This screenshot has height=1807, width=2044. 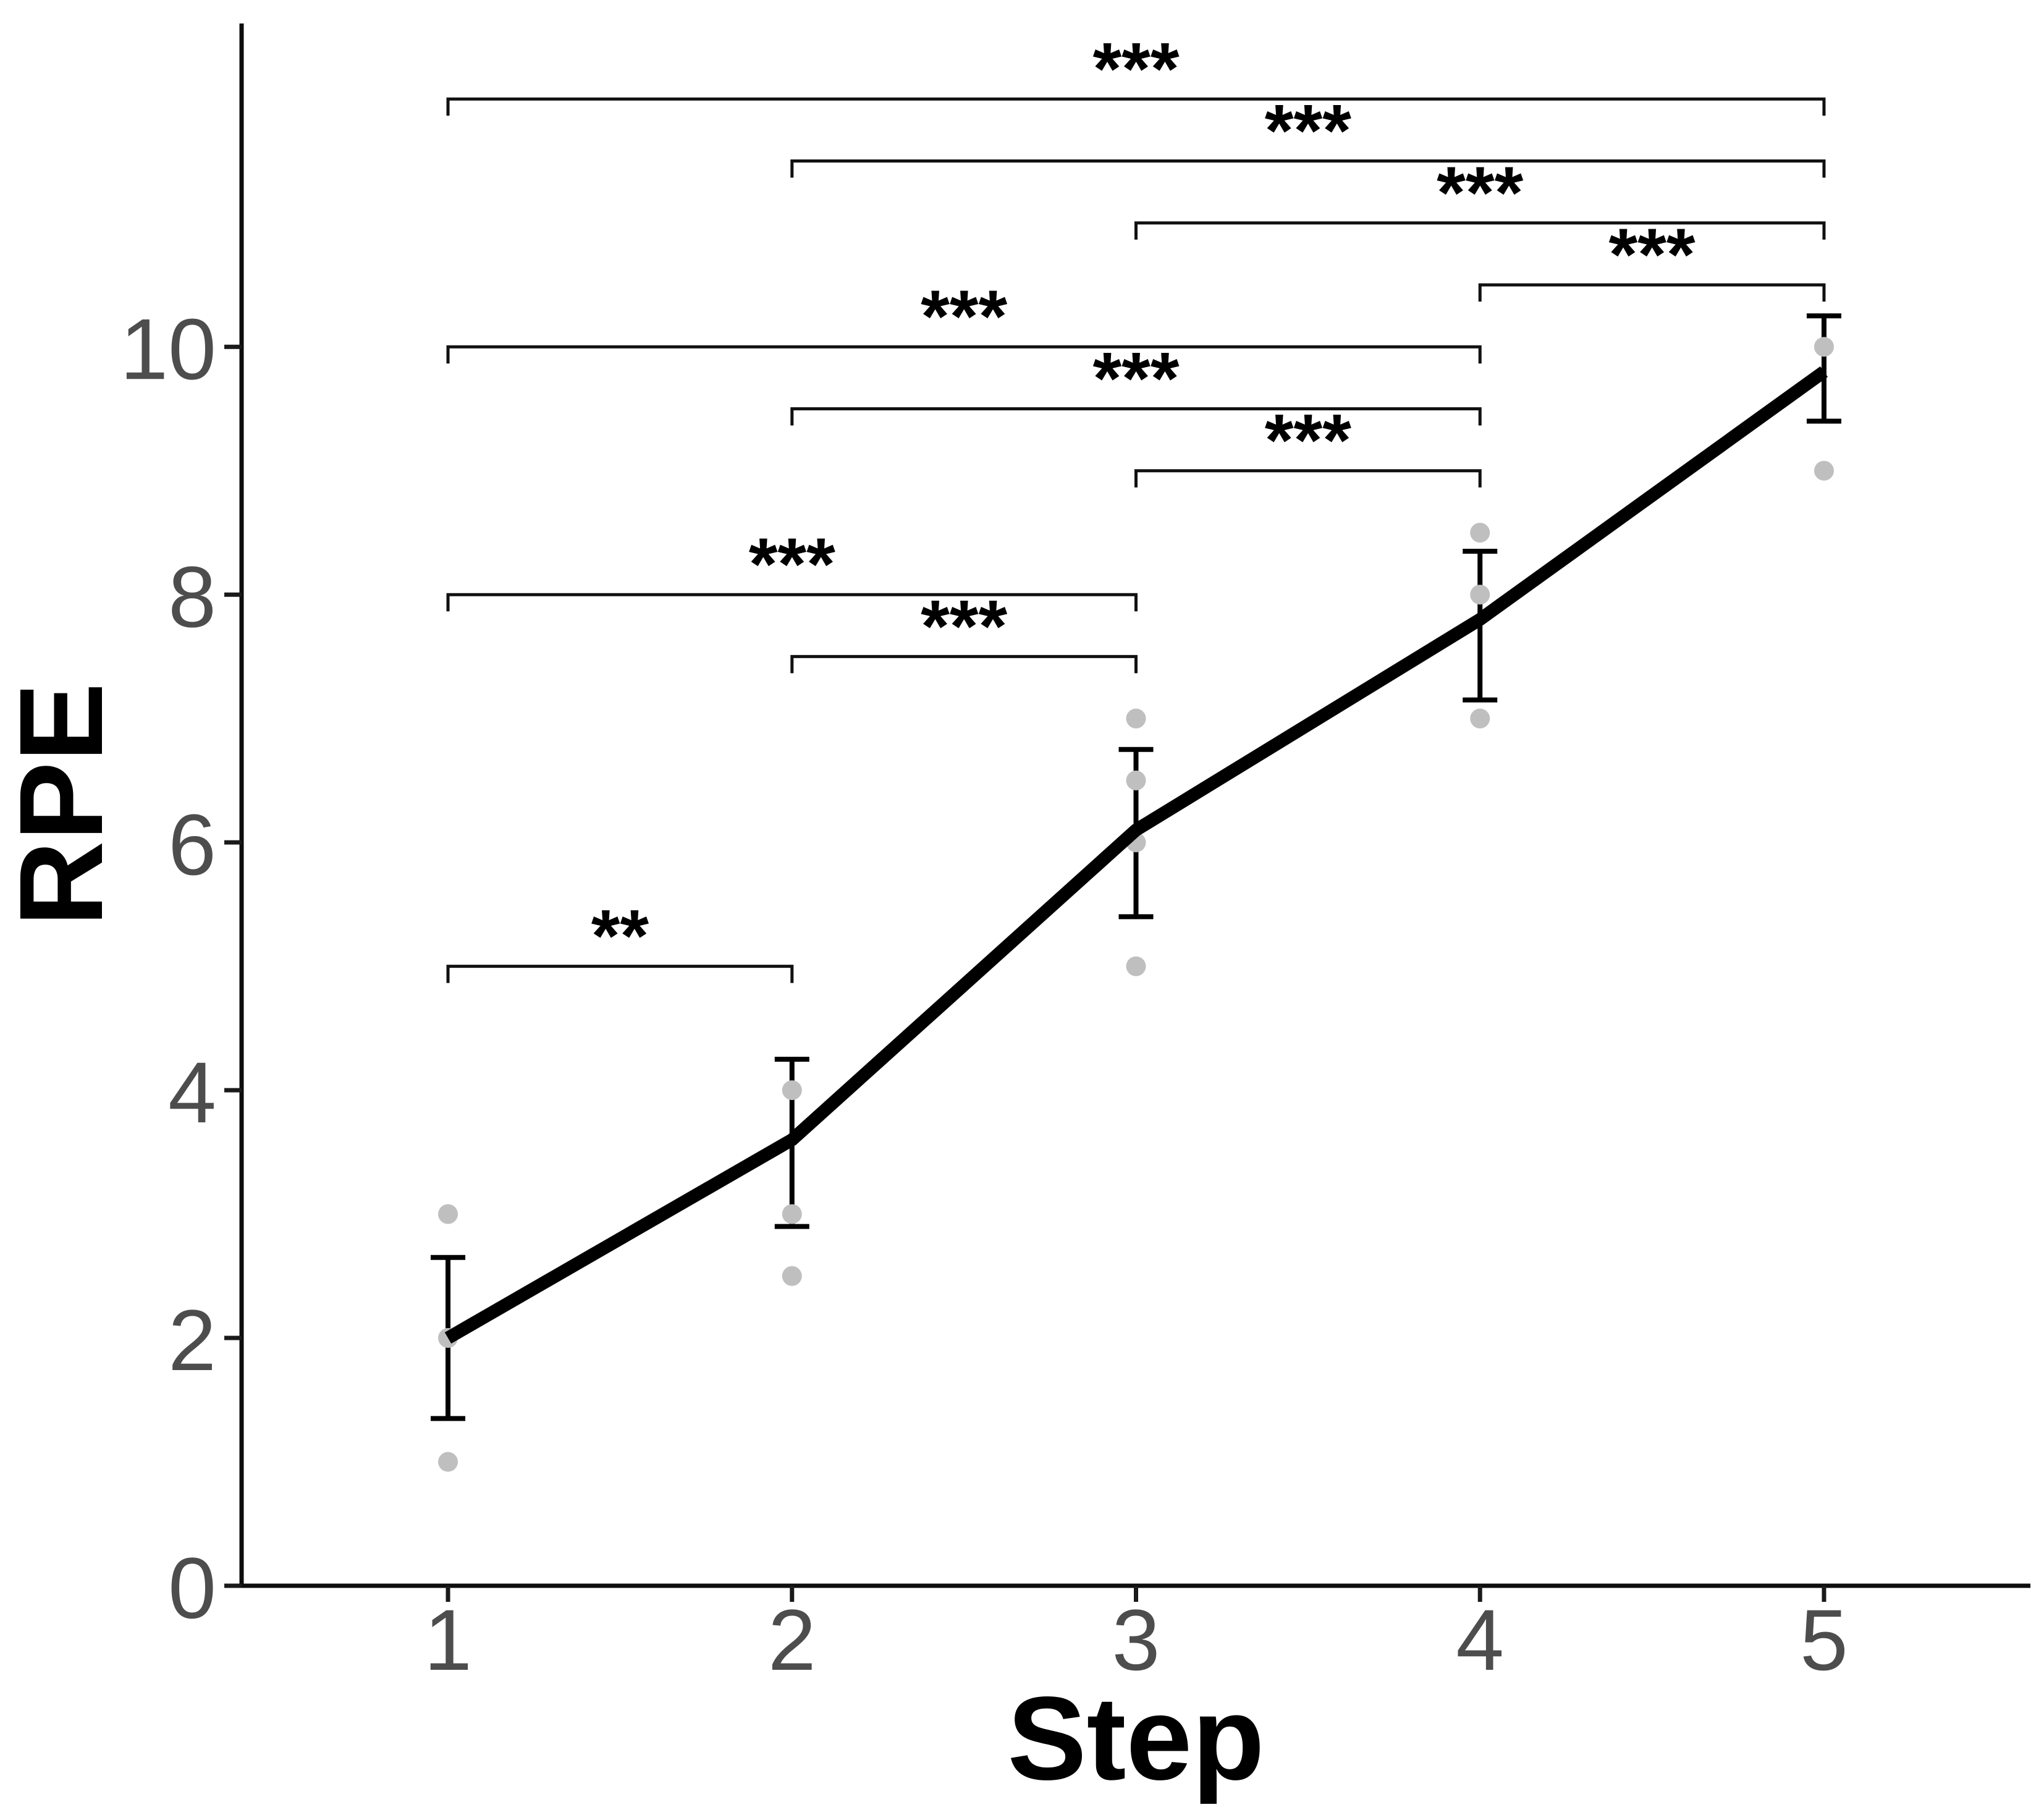 I want to click on y-tick-label-10: 10, so click(x=168, y=348).